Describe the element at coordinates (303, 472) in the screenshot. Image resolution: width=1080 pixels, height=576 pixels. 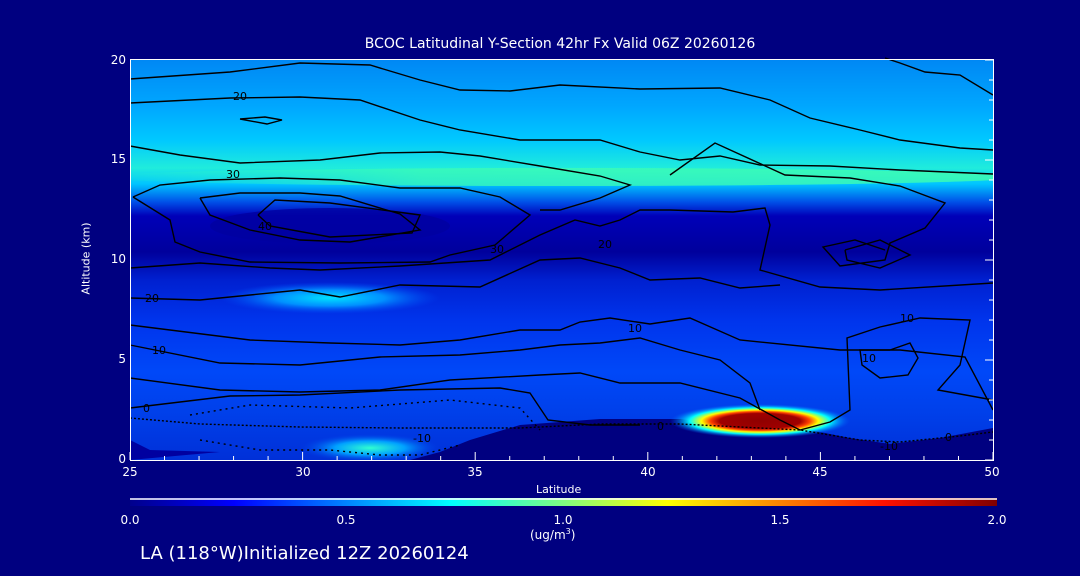
I see `x-tick-label: 30` at that location.